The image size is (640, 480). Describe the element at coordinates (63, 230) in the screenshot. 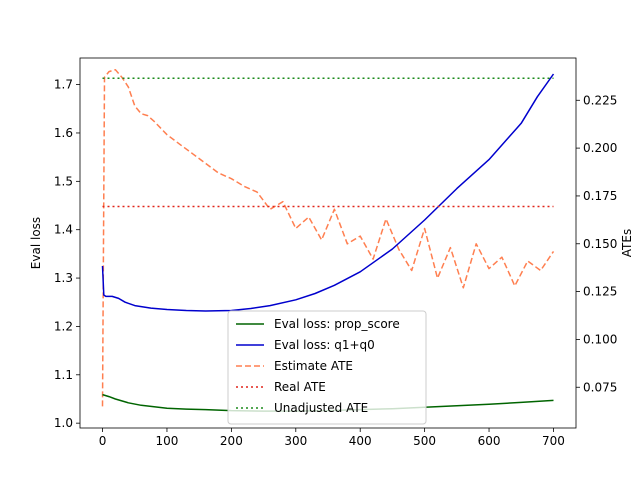

I see `y-left-tick-label: 1.4` at that location.